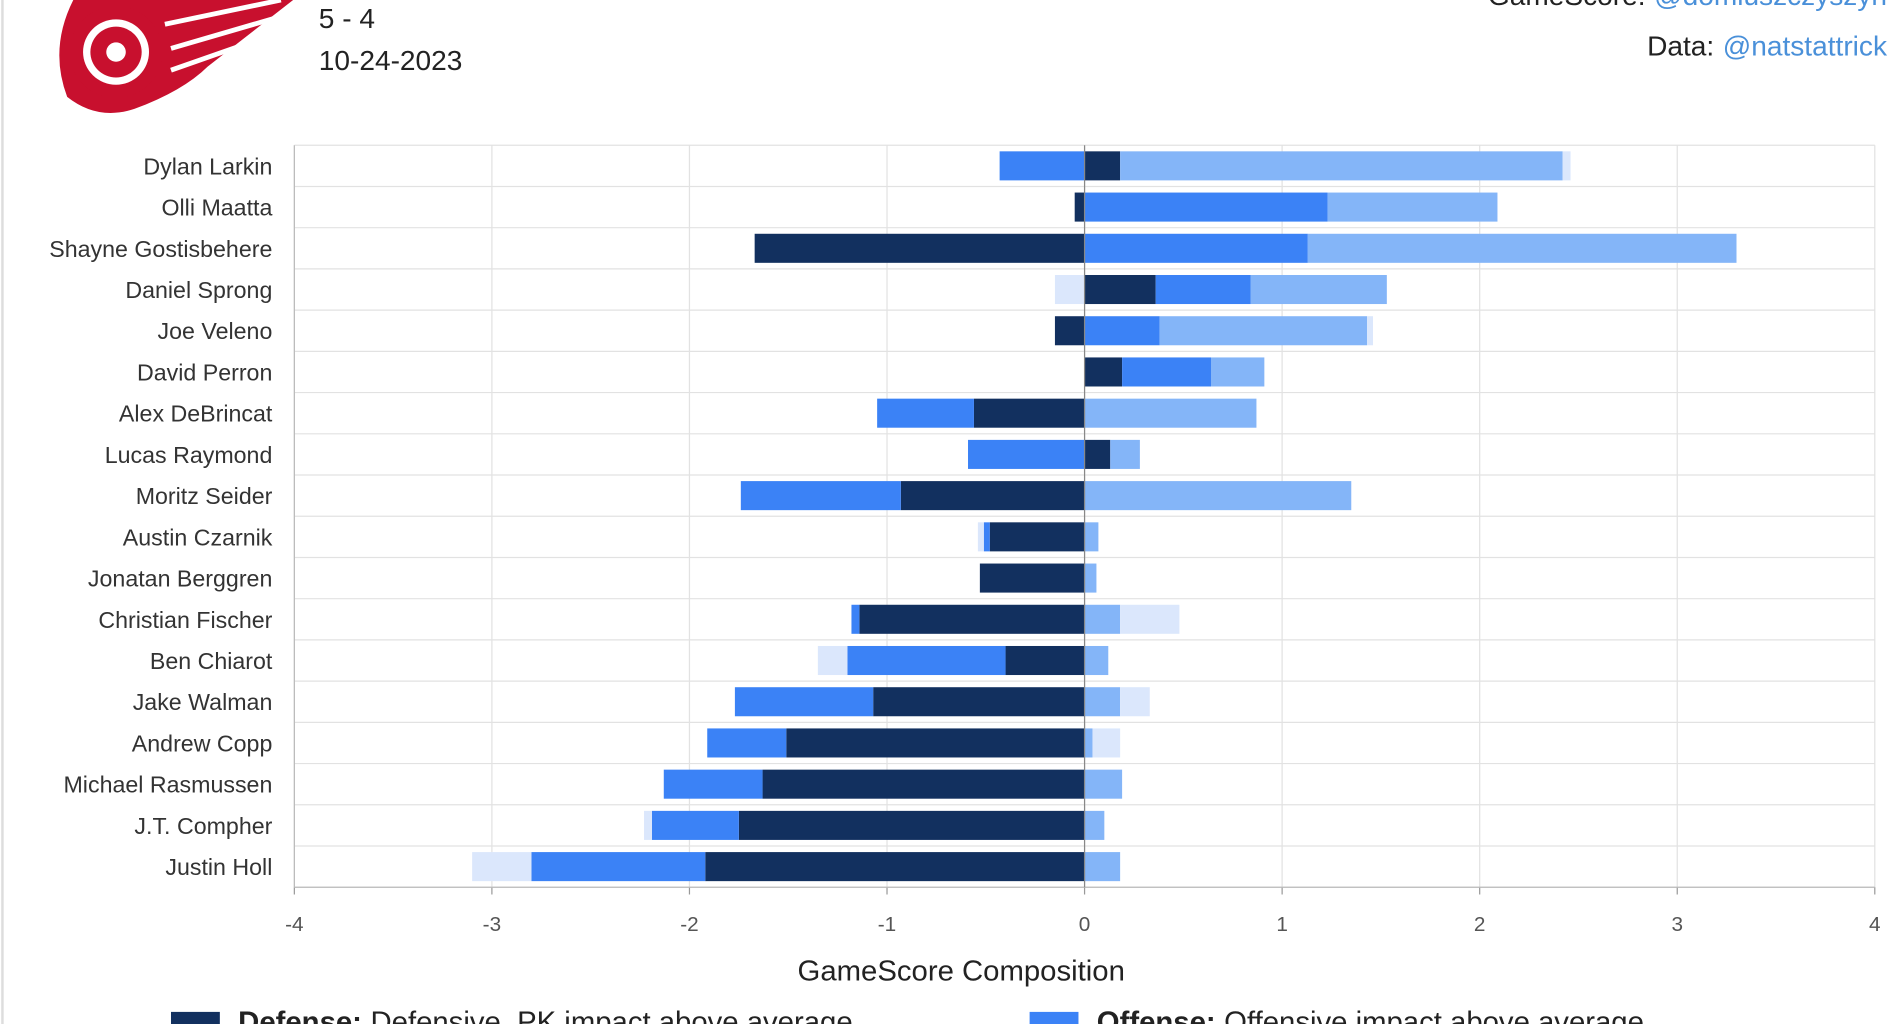  Describe the element at coordinates (1480, 924) in the screenshot. I see `x-tick-label: 2` at that location.